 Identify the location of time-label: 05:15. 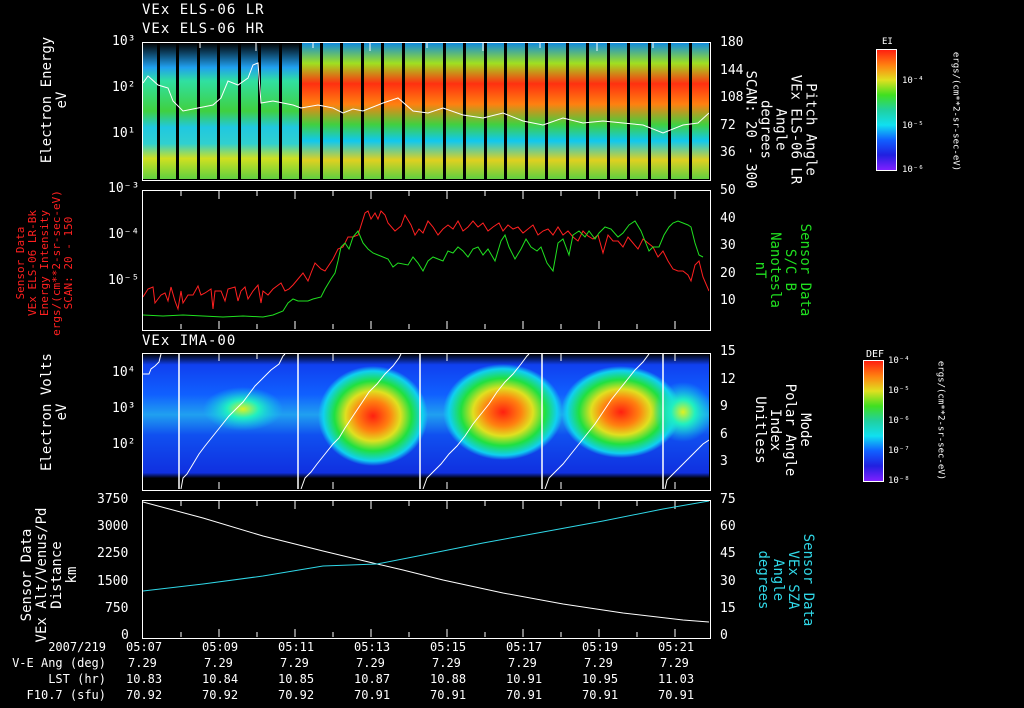
(448, 647).